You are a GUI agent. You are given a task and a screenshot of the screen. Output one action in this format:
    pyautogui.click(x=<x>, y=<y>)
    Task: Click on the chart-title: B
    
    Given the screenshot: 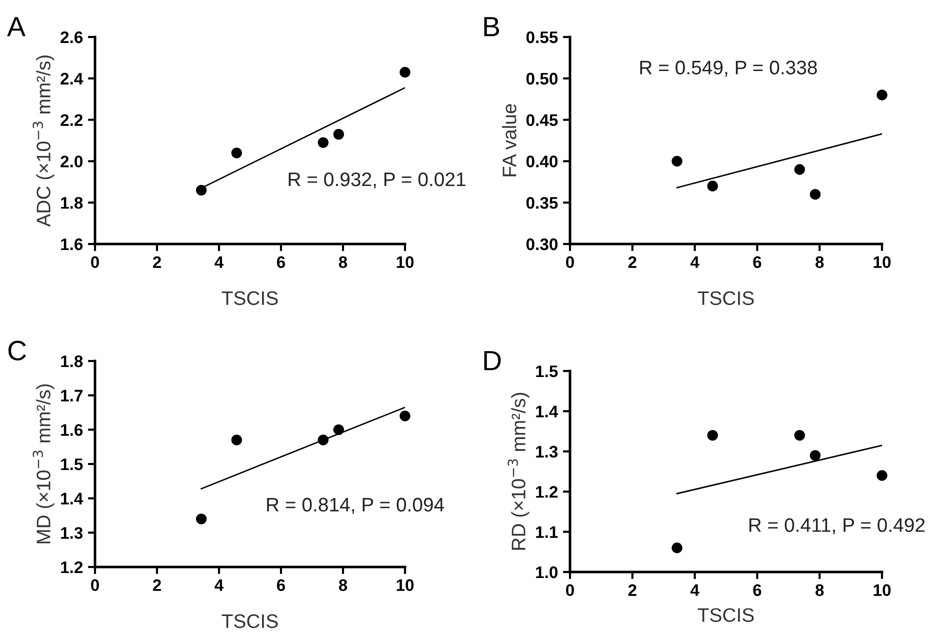 What is the action you would take?
    pyautogui.click(x=492, y=26)
    